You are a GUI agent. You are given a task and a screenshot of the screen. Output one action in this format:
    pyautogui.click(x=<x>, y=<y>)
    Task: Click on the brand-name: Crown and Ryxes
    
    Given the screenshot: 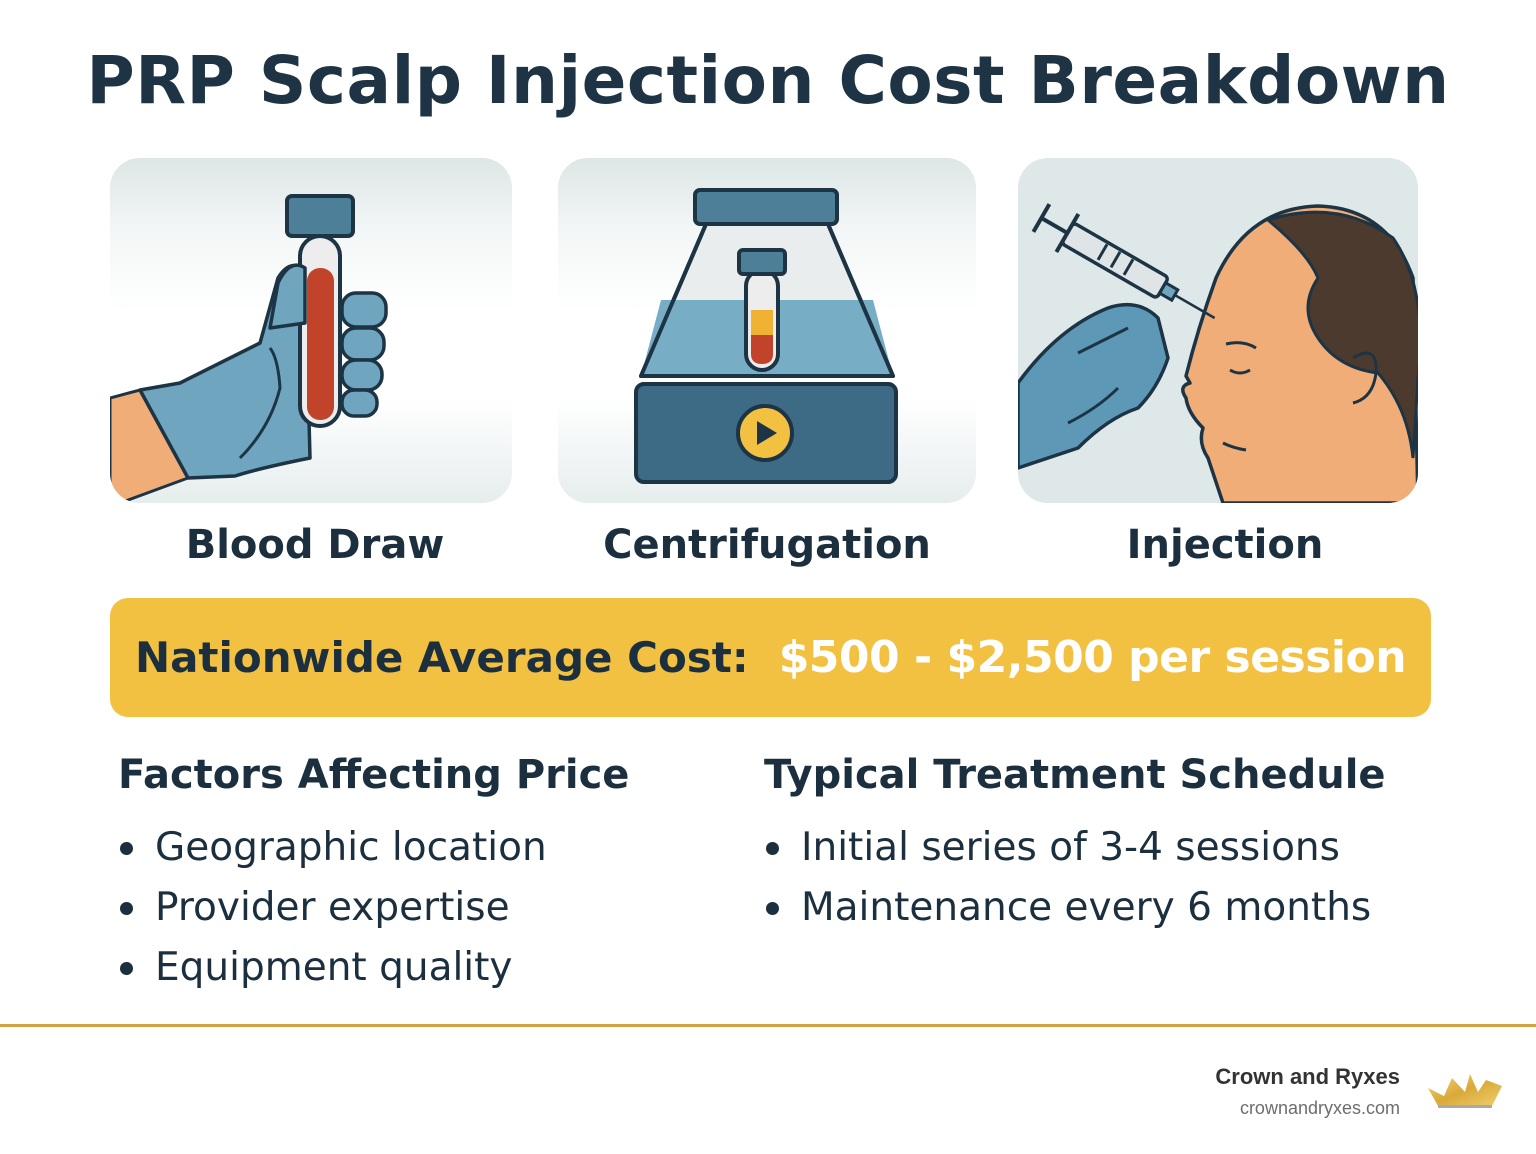 What is the action you would take?
    pyautogui.click(x=1307, y=1076)
    